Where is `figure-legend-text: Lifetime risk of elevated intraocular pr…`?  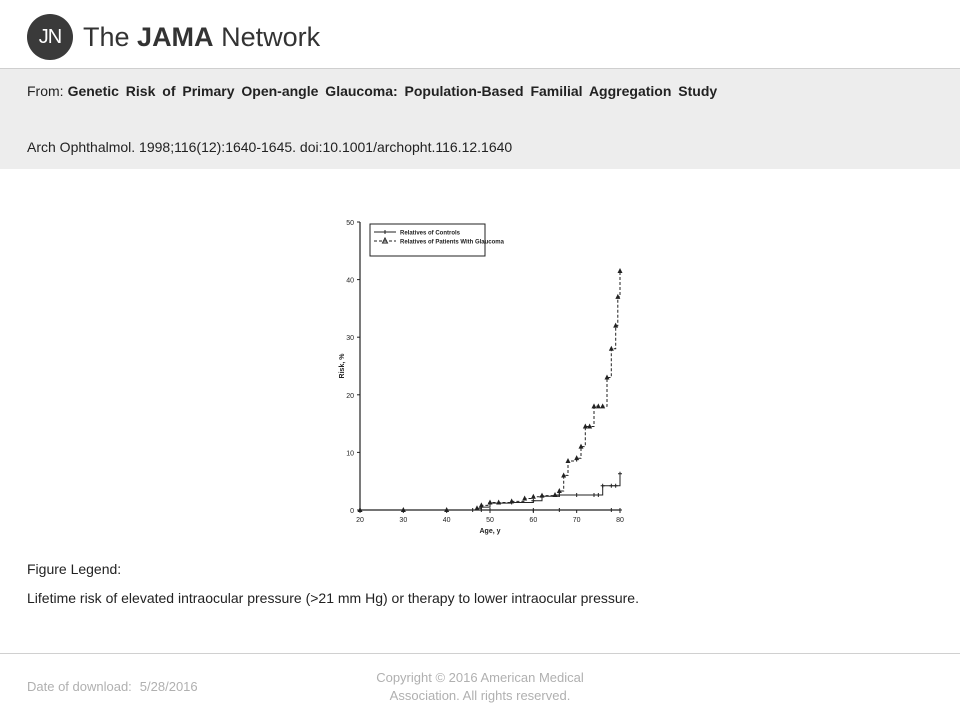
figure-legend-text: Lifetime risk of elevated intraocular pr… is located at coordinates (333, 598).